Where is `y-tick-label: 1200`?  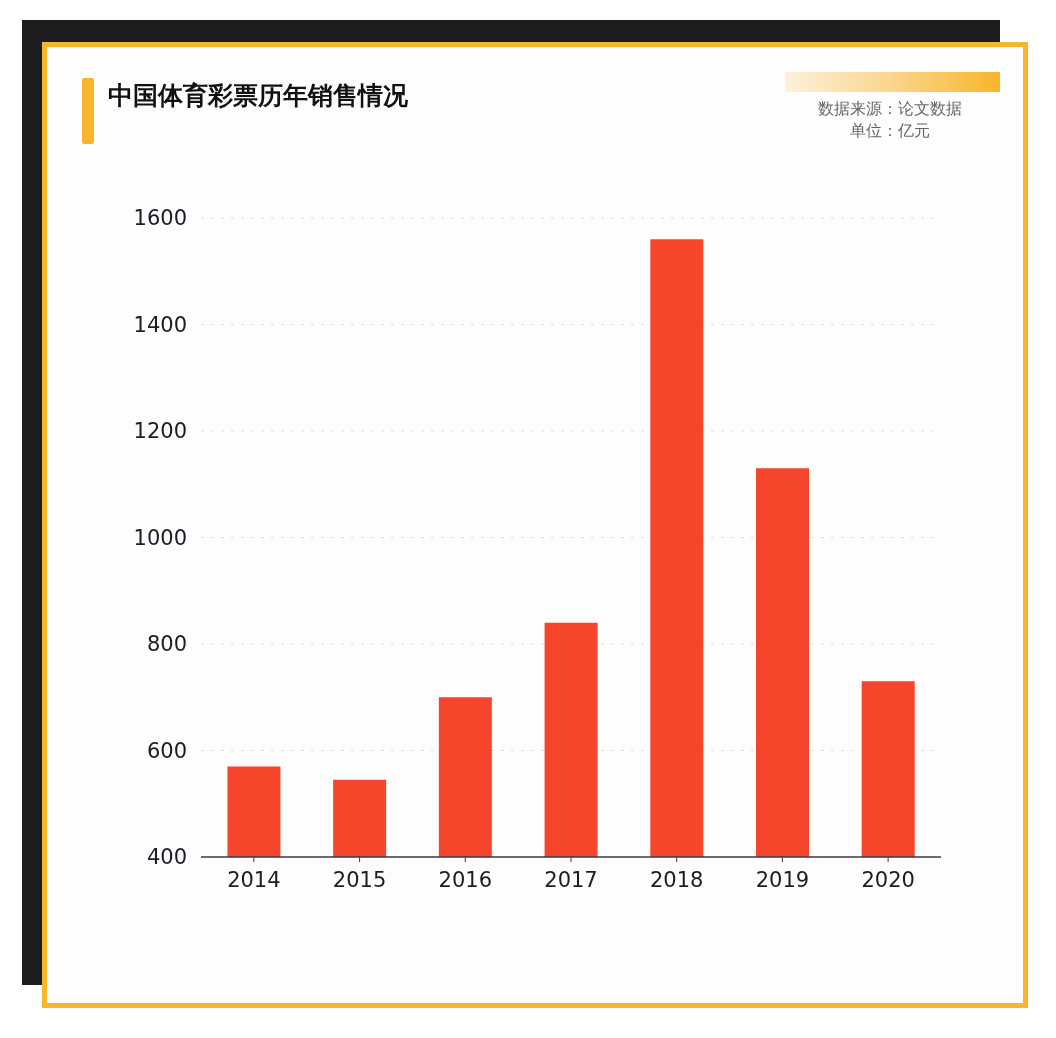
y-tick-label: 1200 is located at coordinates (160, 431).